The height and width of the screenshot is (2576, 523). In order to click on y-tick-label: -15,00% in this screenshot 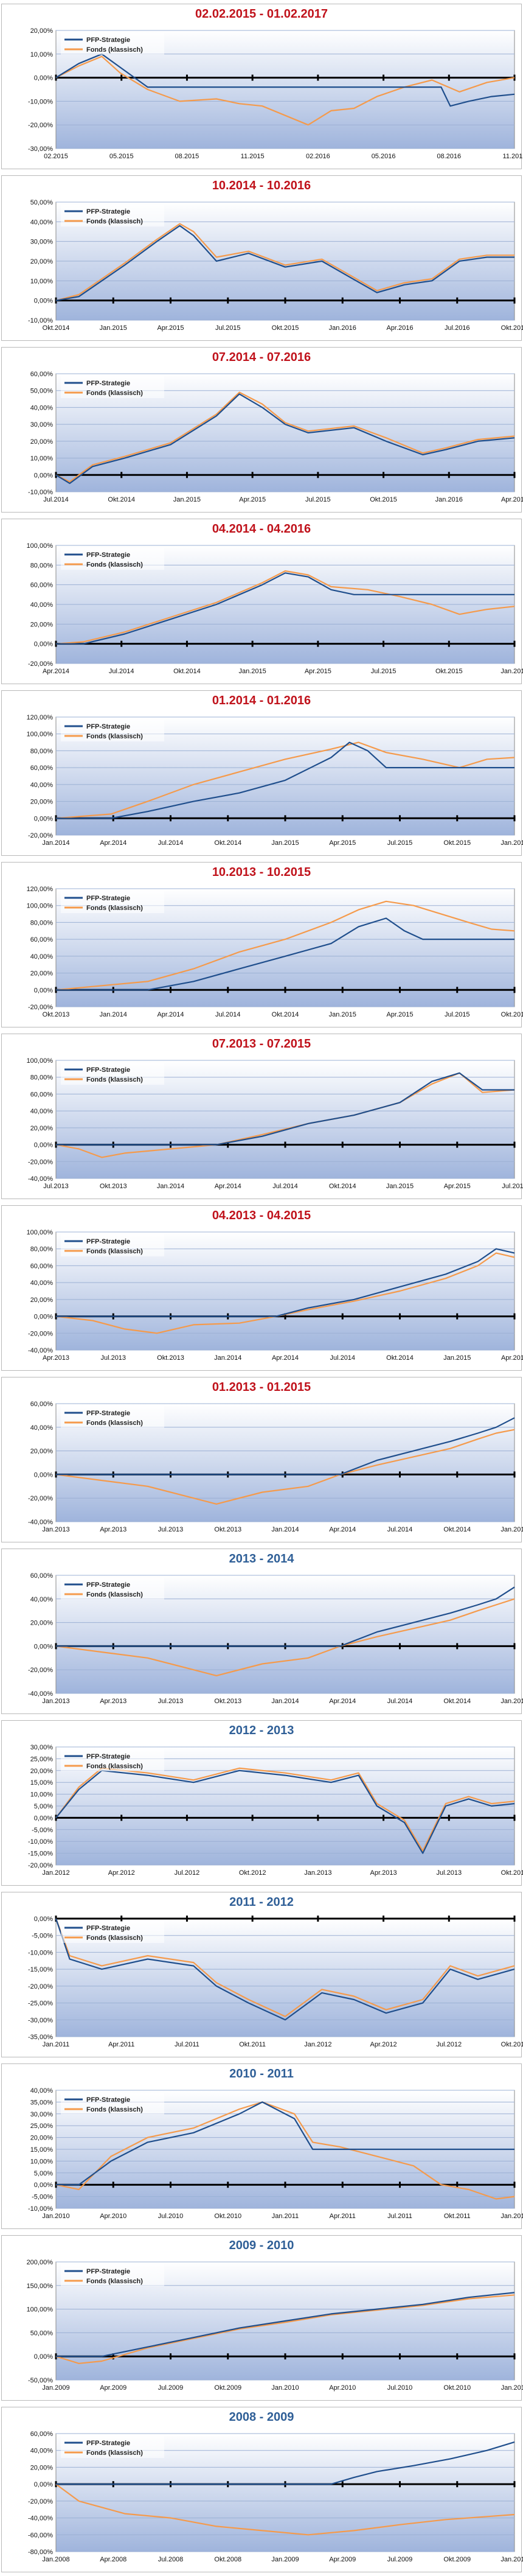, I will do `click(41, 1969)`.